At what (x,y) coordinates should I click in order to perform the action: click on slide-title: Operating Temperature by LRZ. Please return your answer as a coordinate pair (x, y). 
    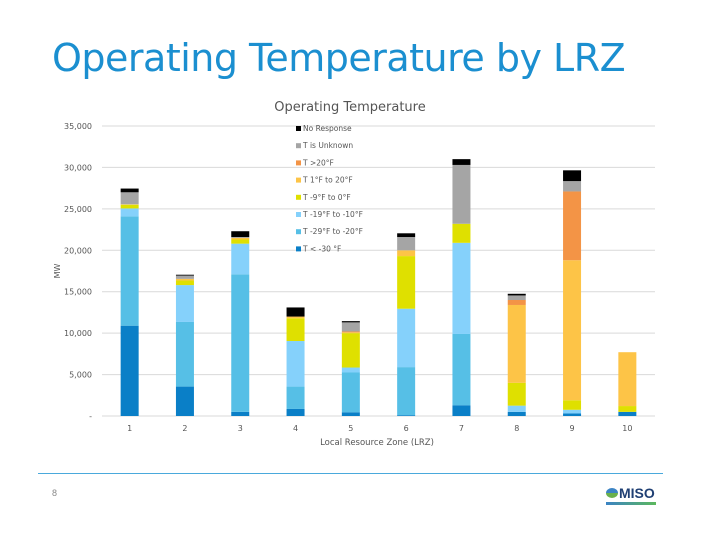
    Looking at the image, I should click on (339, 58).